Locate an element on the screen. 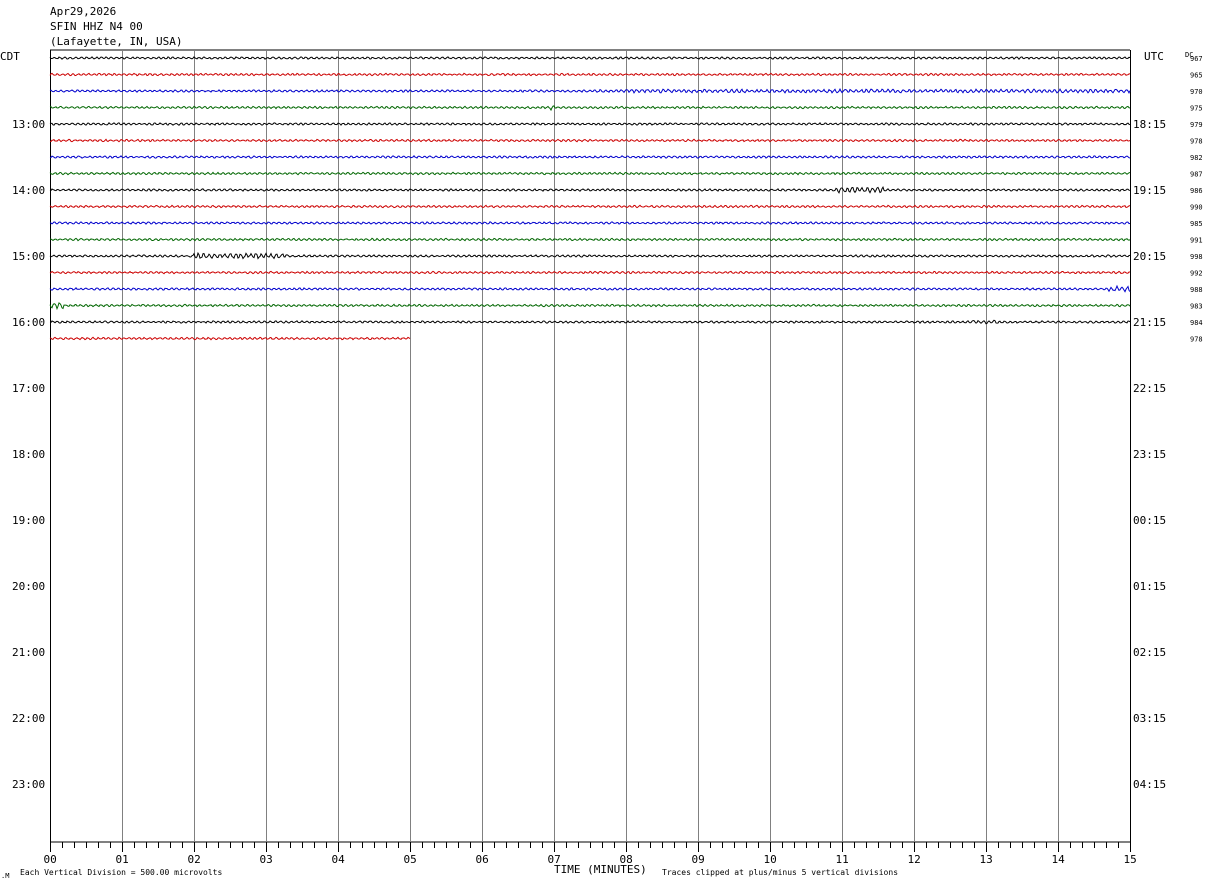 This screenshot has width=1210, height=886. cdt-hour-label: 21:00 is located at coordinates (28, 652).